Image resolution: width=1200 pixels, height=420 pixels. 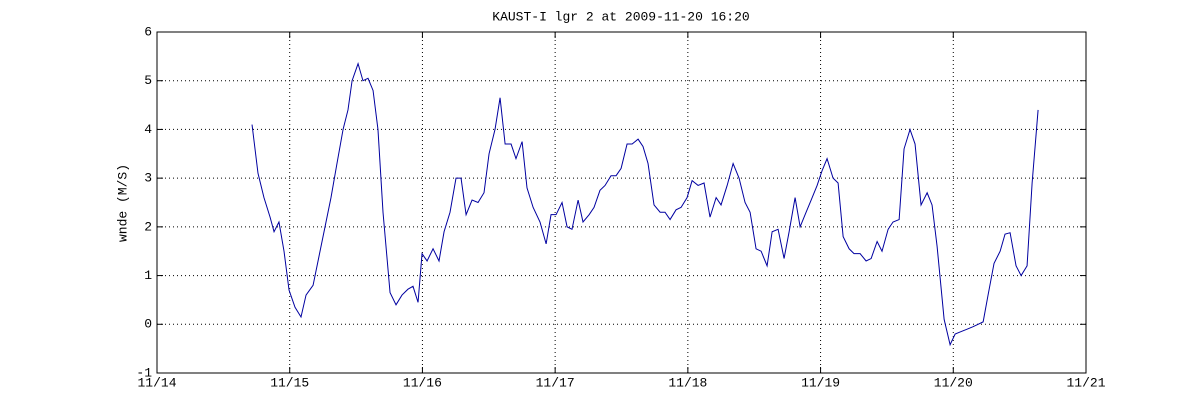 I want to click on y-tick-label: 3, so click(x=148, y=178).